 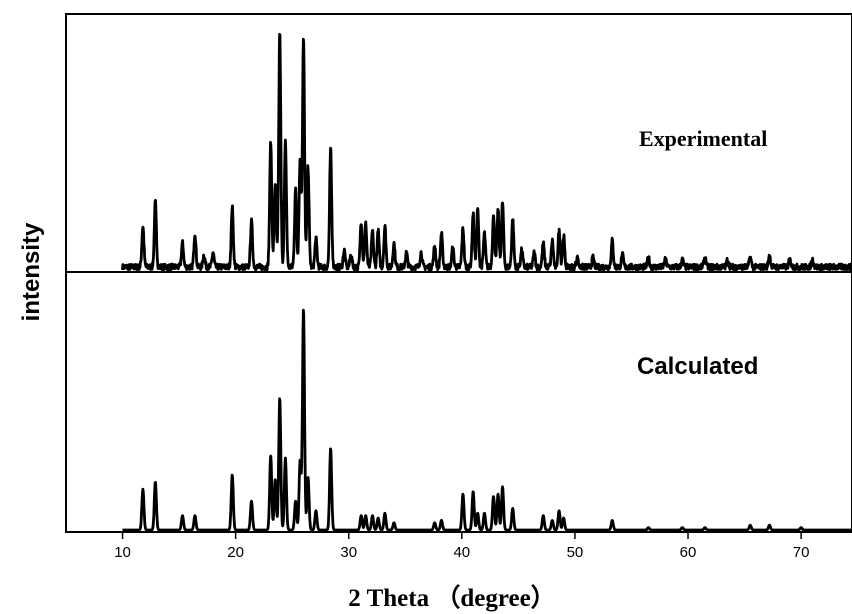 I want to click on x-tick-label-20: 20, so click(x=235, y=552).